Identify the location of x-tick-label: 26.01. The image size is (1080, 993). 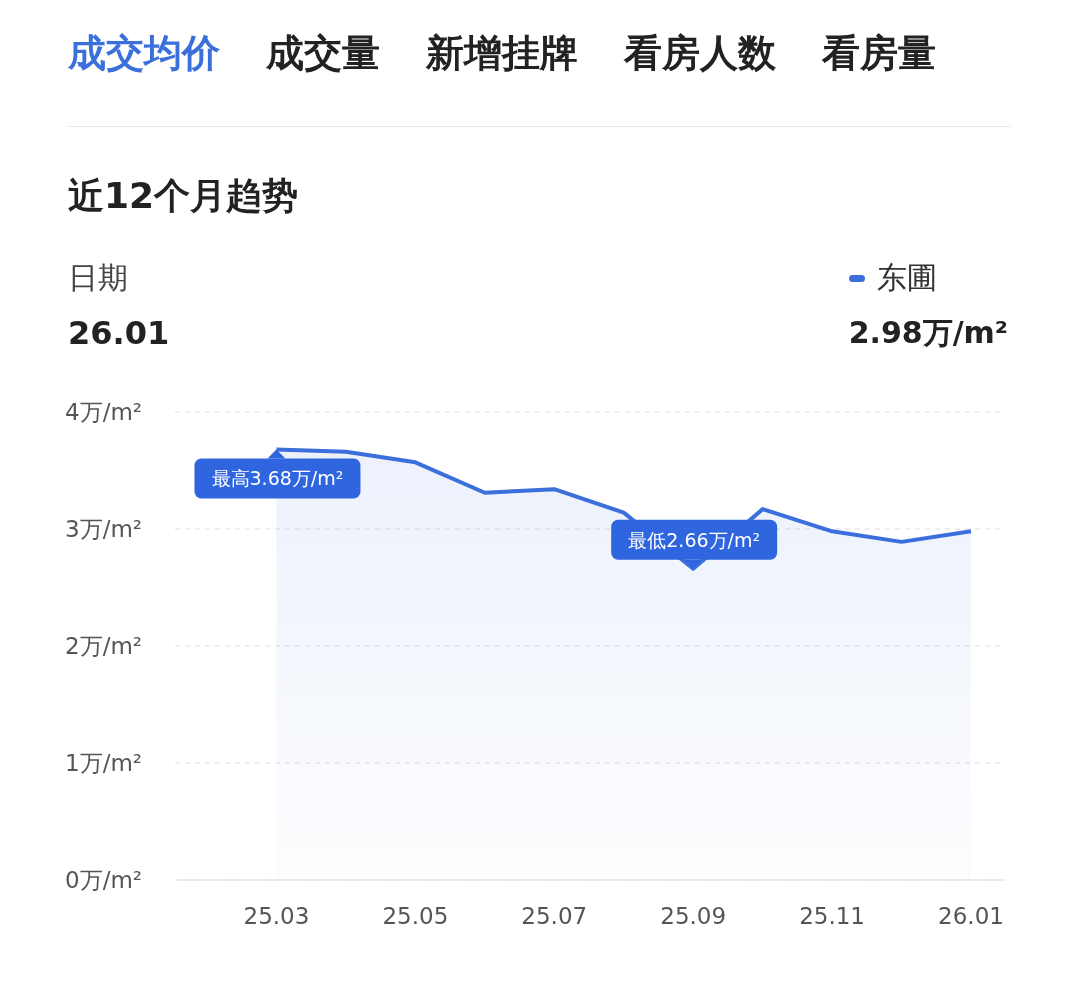
(971, 916).